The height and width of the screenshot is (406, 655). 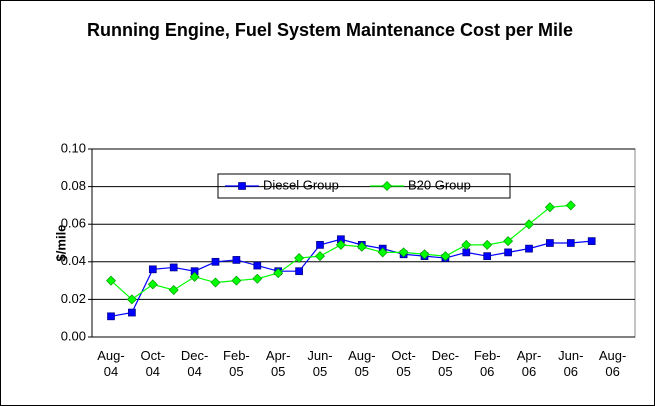 I want to click on legend-label: Diesel Group, so click(x=301, y=184).